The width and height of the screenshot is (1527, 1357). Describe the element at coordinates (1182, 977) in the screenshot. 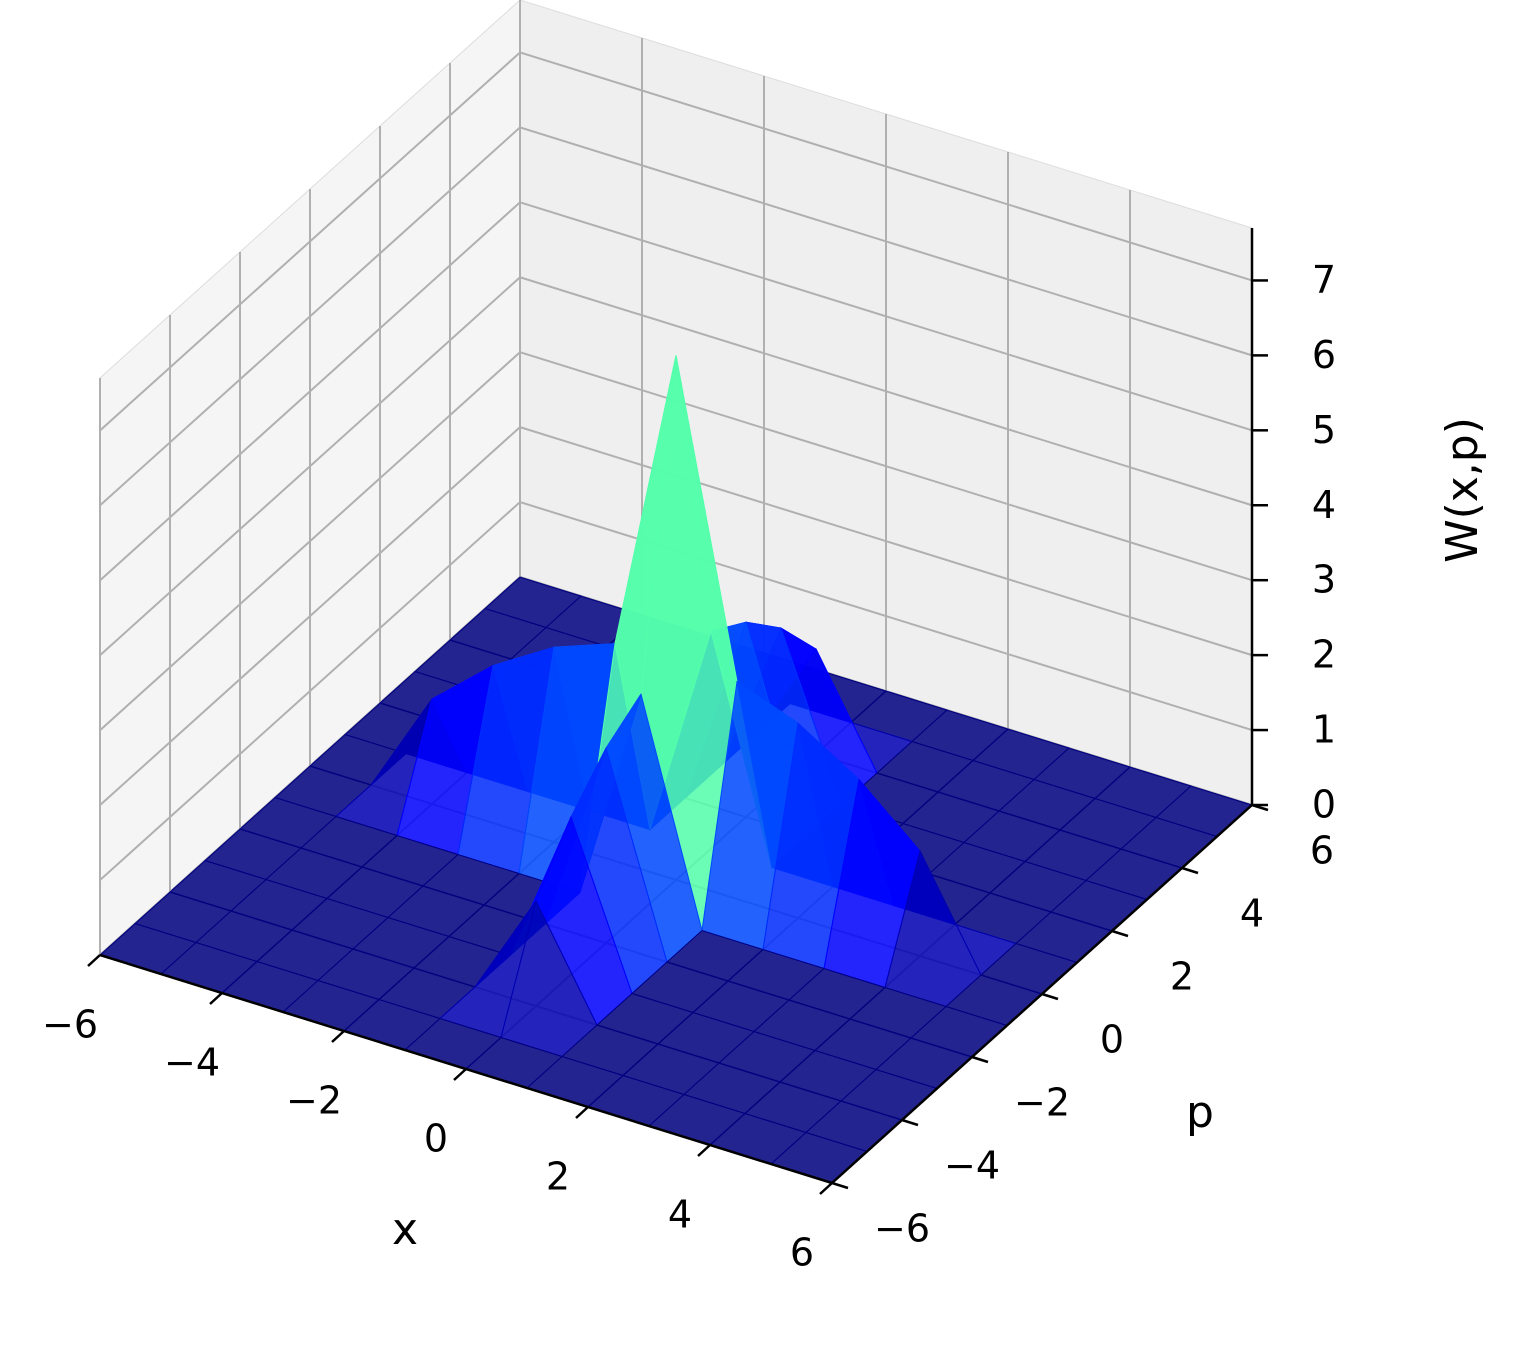

I see `p-tick-label: 2` at that location.